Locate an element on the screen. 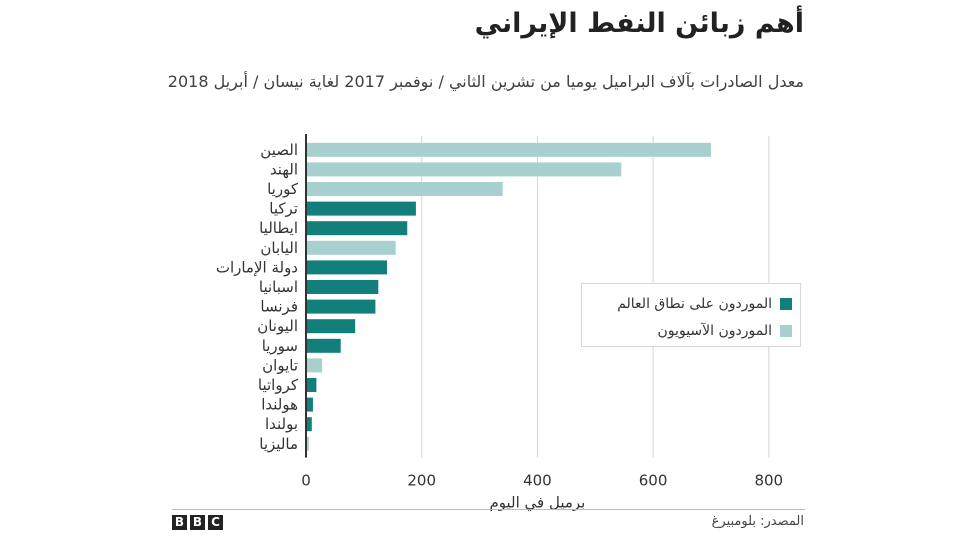 This screenshot has height=549, width=976. category-label: بولندا is located at coordinates (281, 424).